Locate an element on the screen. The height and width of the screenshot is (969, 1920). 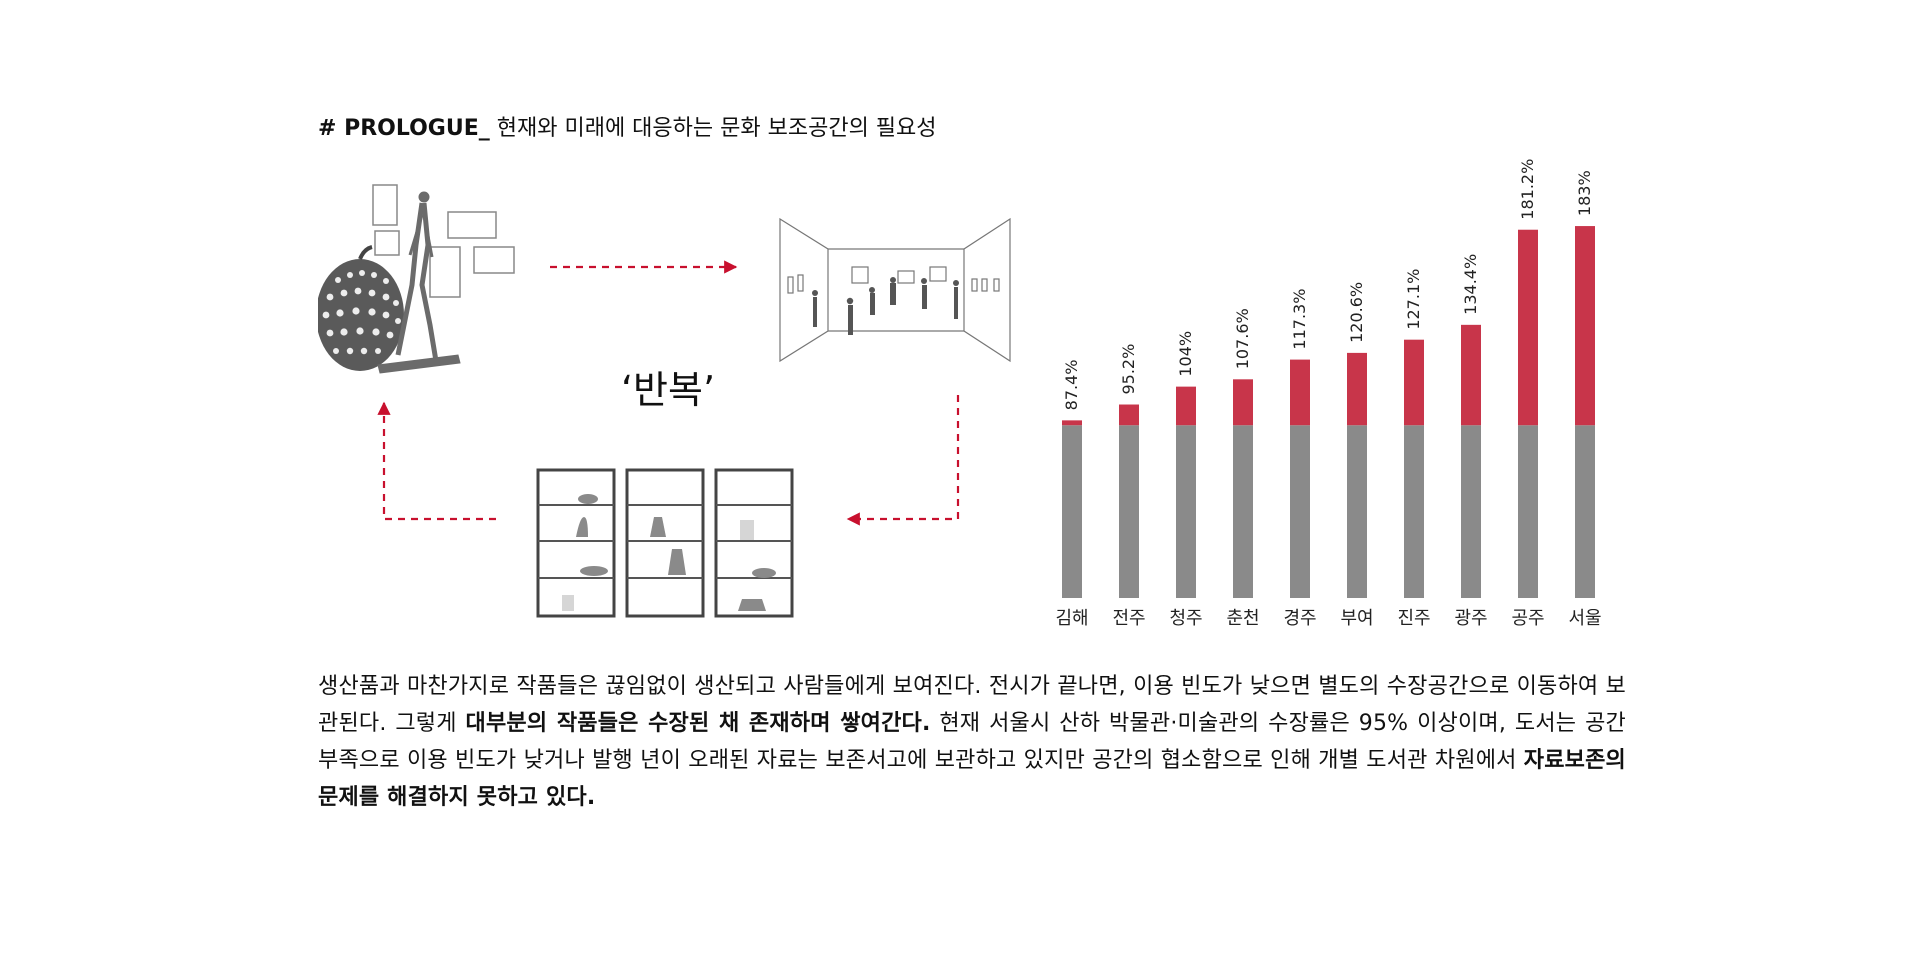
category-label-9: 서울 is located at coordinates (1584, 618).